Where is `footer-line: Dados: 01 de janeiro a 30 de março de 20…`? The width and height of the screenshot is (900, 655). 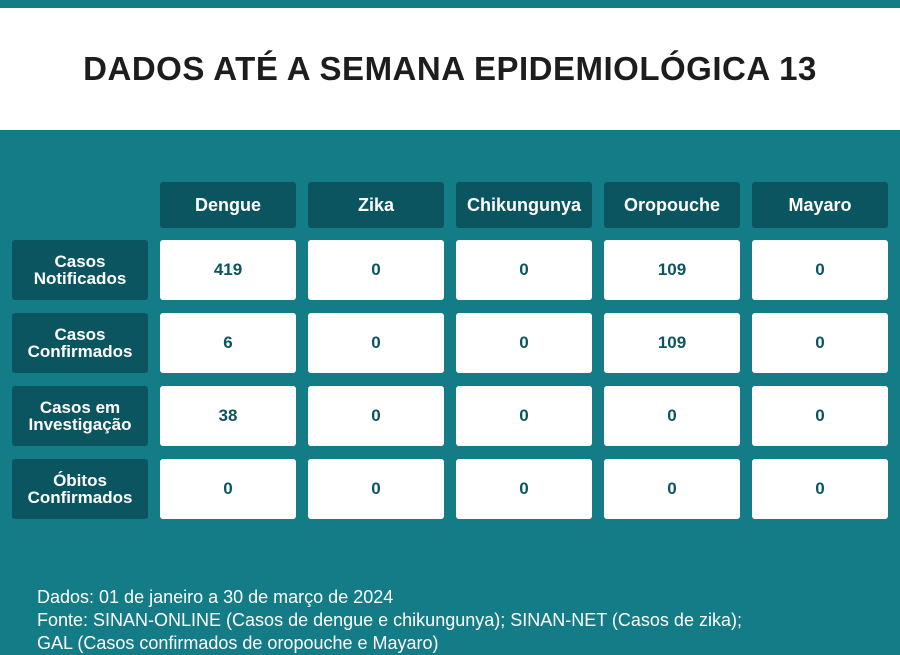
footer-line: Dados: 01 de janeiro a 30 de março de 20… is located at coordinates (215, 597).